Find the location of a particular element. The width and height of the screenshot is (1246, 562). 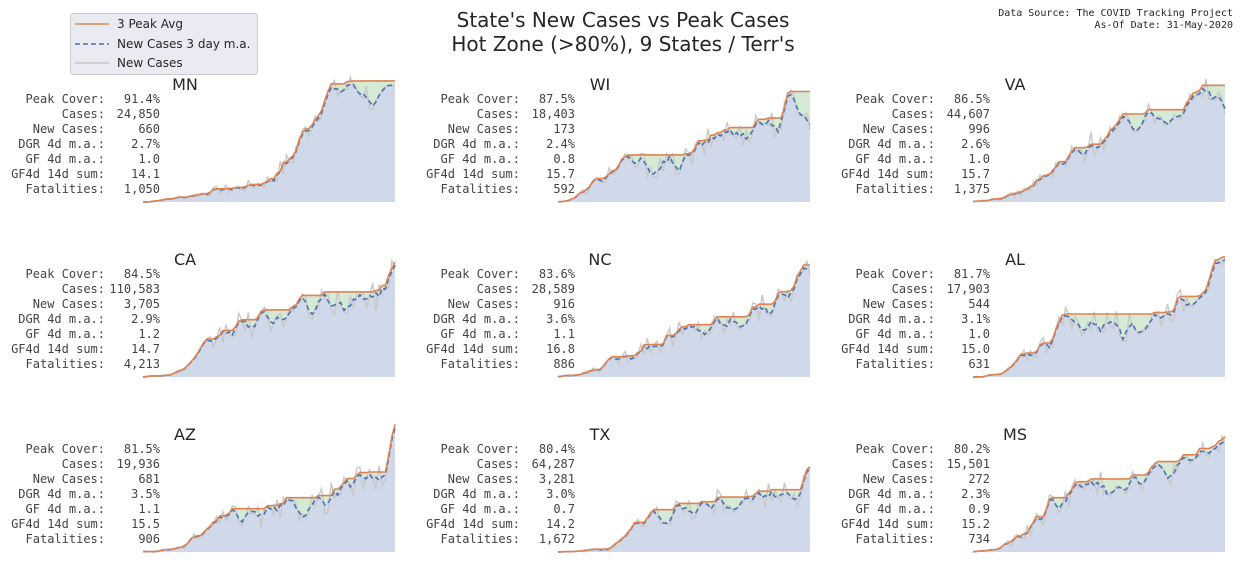

state-title: AZ is located at coordinates (185, 434).